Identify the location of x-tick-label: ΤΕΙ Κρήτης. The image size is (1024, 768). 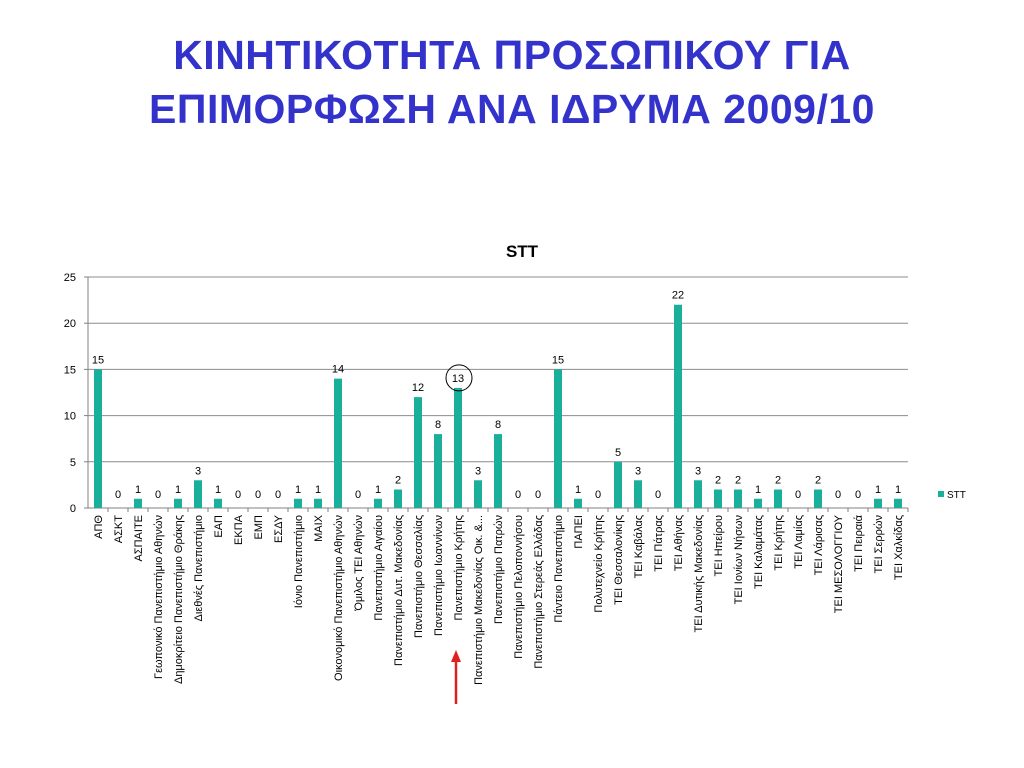
(779, 543).